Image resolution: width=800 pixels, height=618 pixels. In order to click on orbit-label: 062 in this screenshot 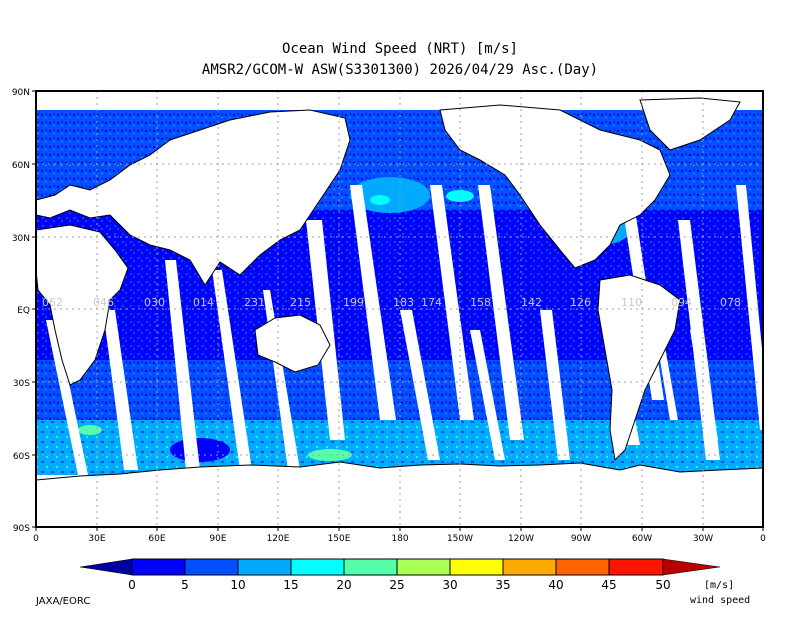, I will do `click(52, 302)`.